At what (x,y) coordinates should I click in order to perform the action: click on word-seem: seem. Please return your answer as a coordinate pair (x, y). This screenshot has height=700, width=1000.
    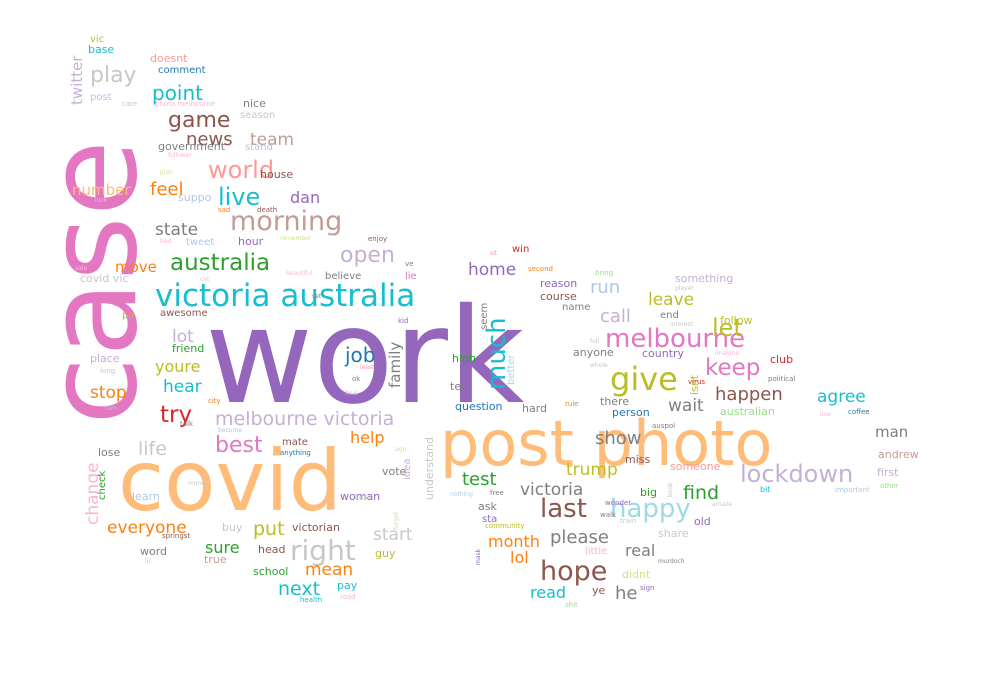
    Looking at the image, I should click on (484, 316).